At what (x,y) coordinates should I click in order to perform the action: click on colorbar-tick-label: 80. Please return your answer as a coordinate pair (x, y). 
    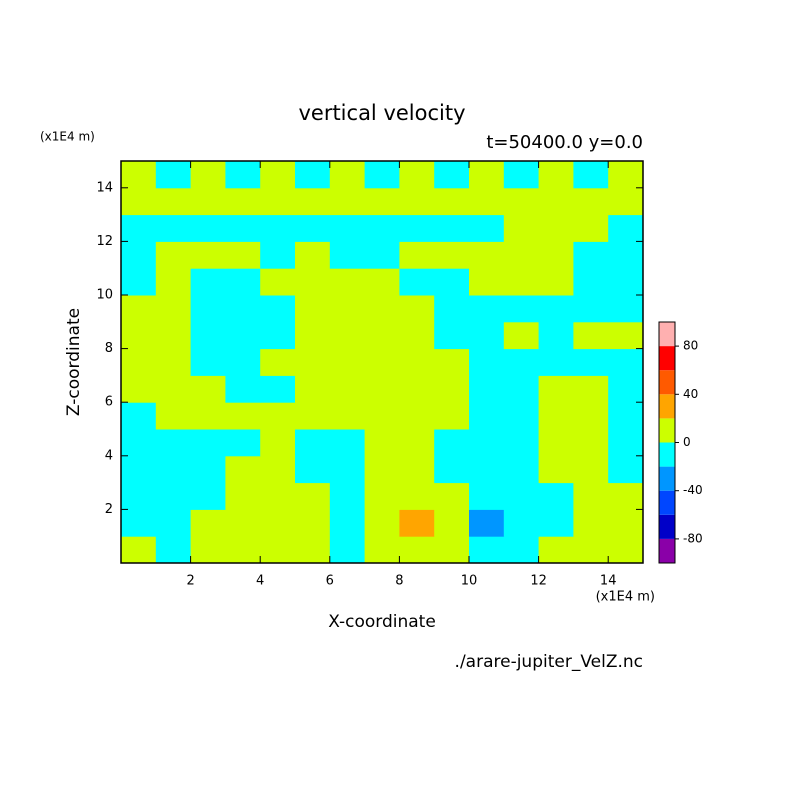
    Looking at the image, I should click on (690, 346).